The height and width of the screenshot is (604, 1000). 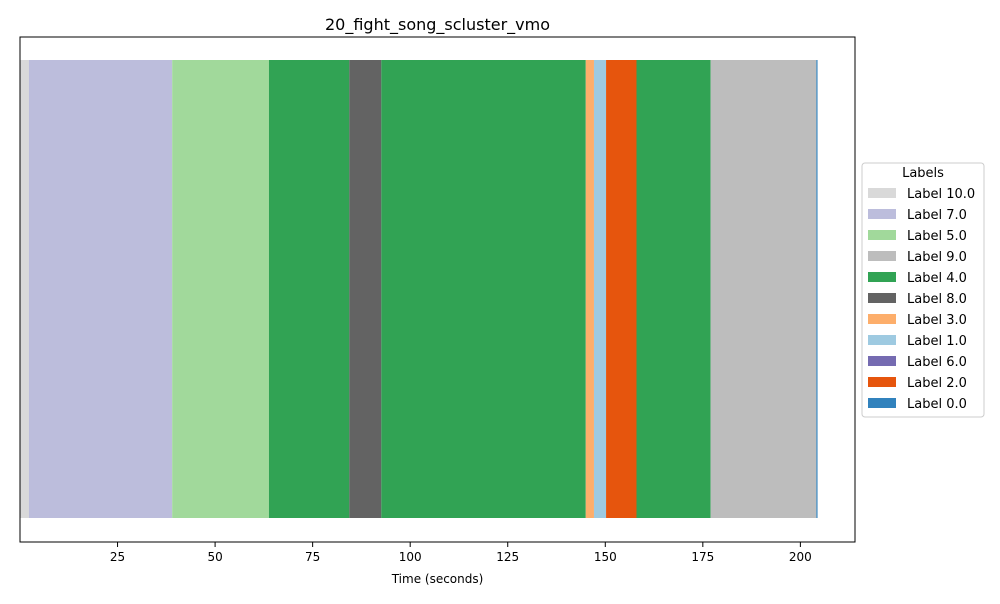 I want to click on x-tick-label: 75, so click(x=312, y=557).